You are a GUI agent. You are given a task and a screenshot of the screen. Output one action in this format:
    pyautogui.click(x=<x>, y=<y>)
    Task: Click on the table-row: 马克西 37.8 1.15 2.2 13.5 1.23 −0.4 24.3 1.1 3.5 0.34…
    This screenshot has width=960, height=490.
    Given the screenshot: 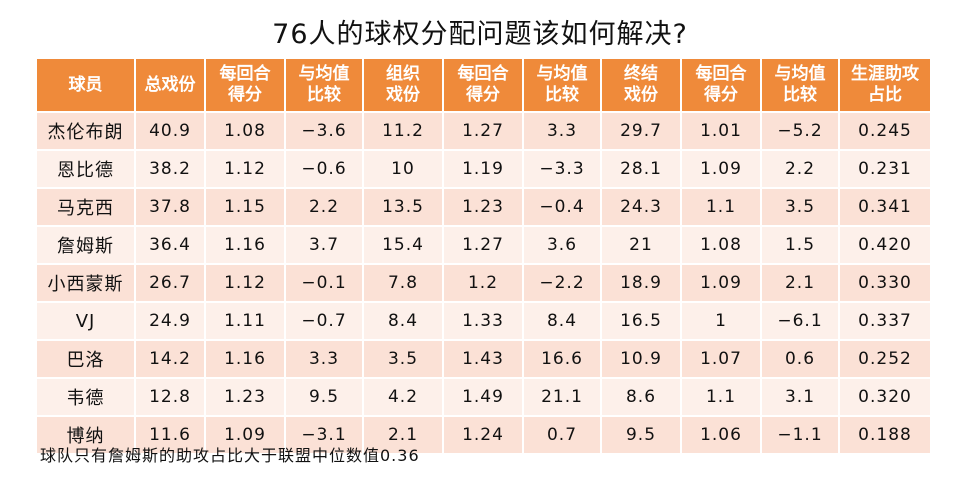 What is the action you would take?
    pyautogui.click(x=483, y=206)
    